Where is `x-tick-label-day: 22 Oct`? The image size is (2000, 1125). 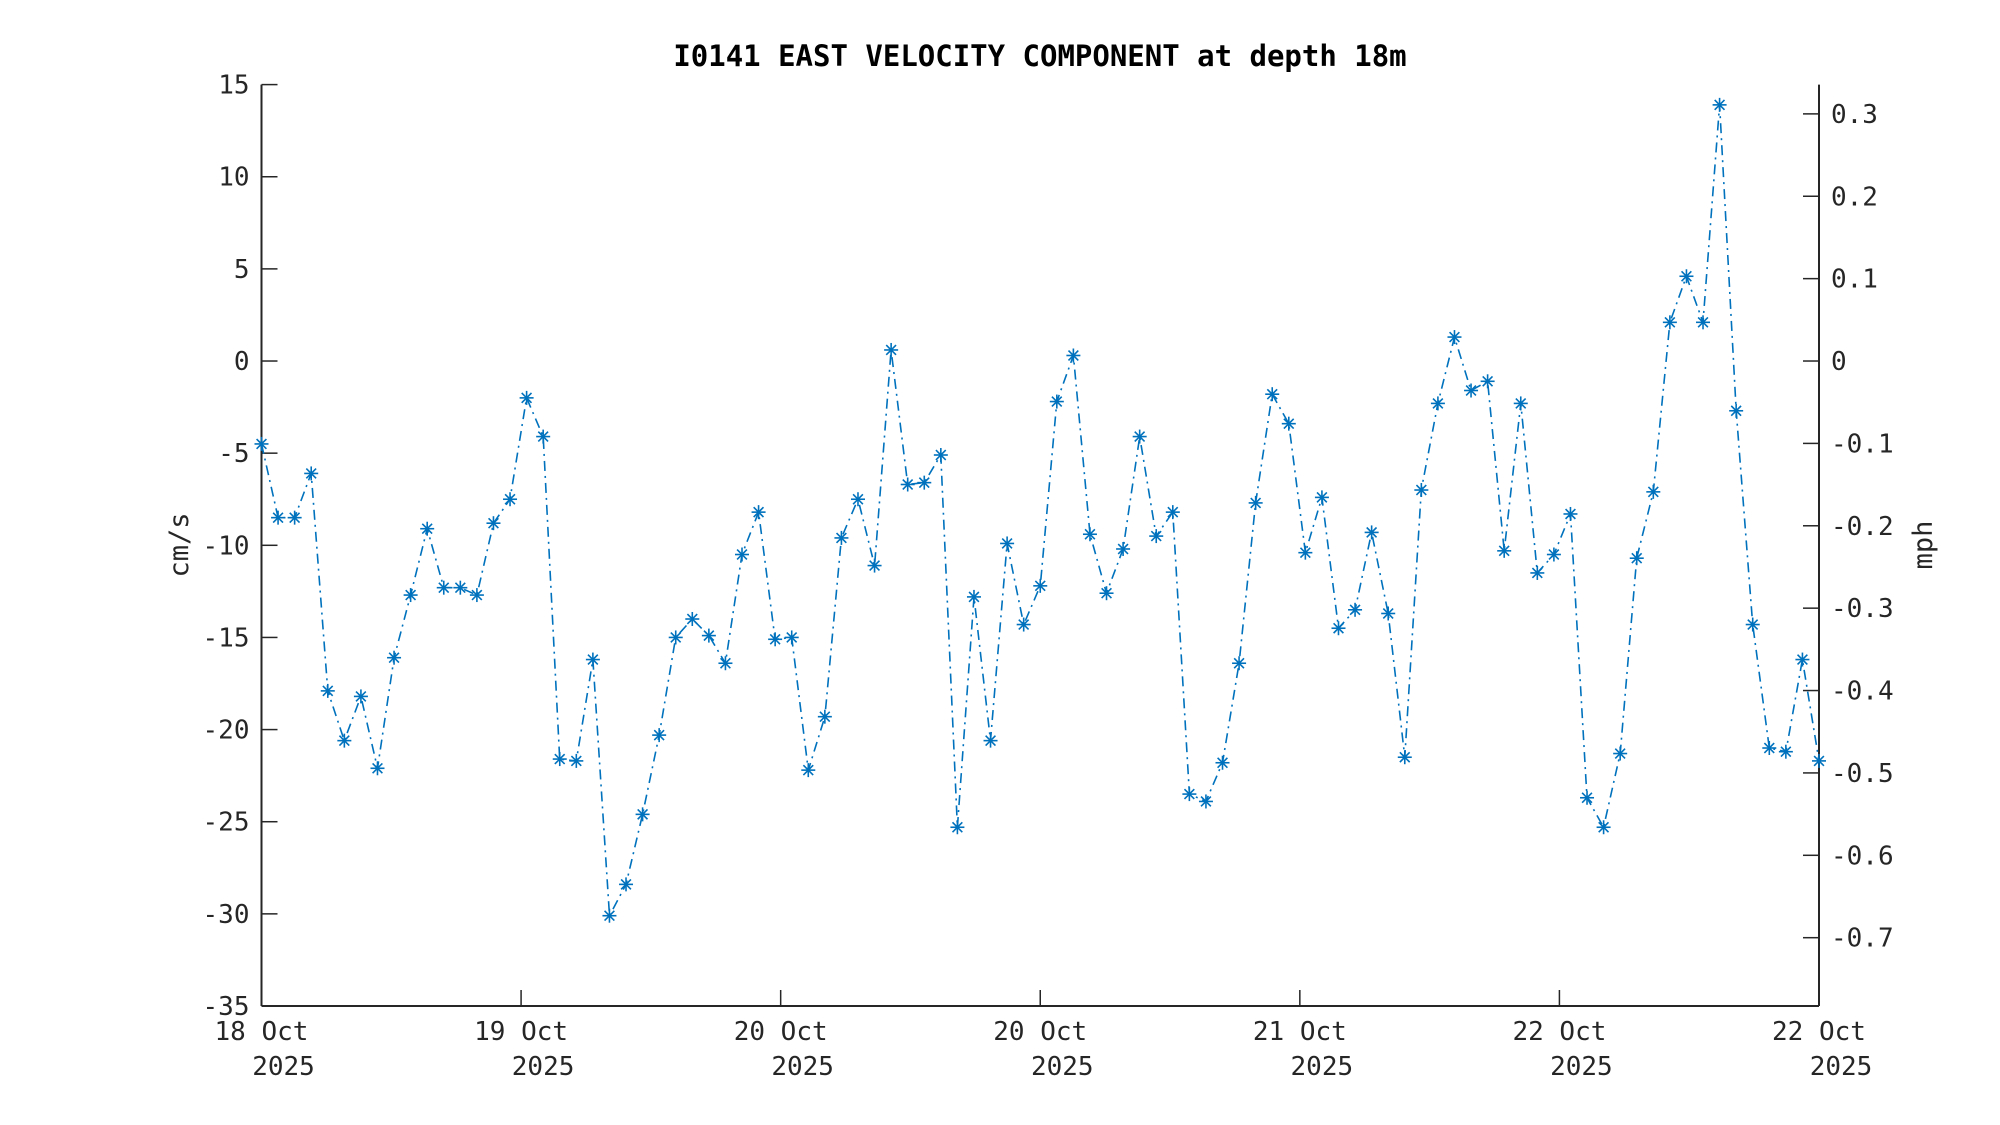 x-tick-label-day: 22 Oct is located at coordinates (1559, 1032).